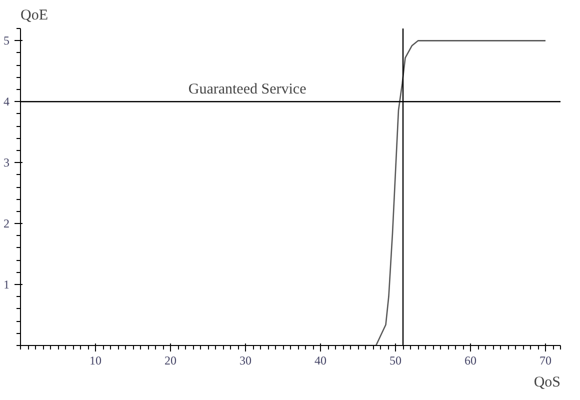  I want to click on y-tick-label: 2, so click(7, 223).